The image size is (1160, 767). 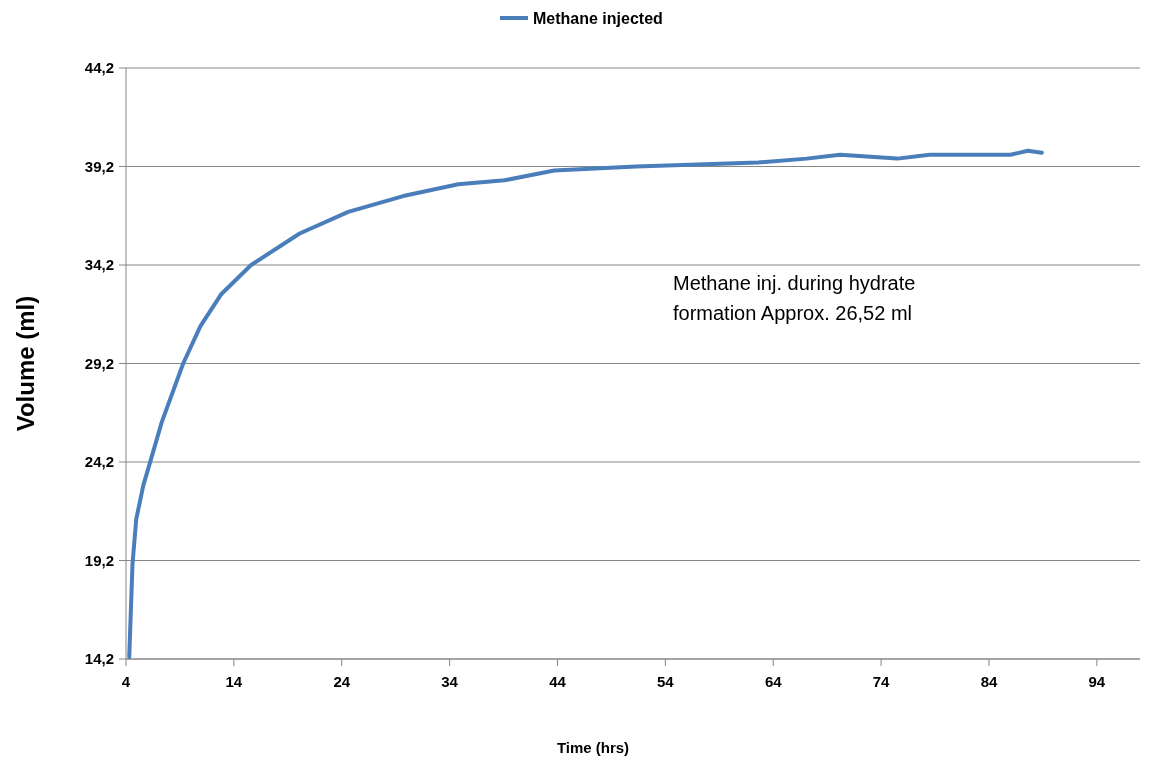 What do you see at coordinates (234, 681) in the screenshot?
I see `x-tick-label: 14` at bounding box center [234, 681].